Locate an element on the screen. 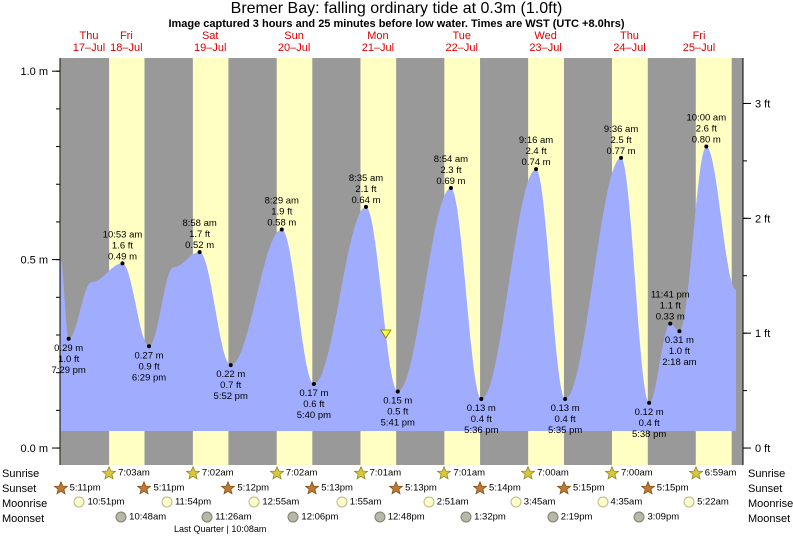  extreme-label: 9:16 am is located at coordinates (536, 140).